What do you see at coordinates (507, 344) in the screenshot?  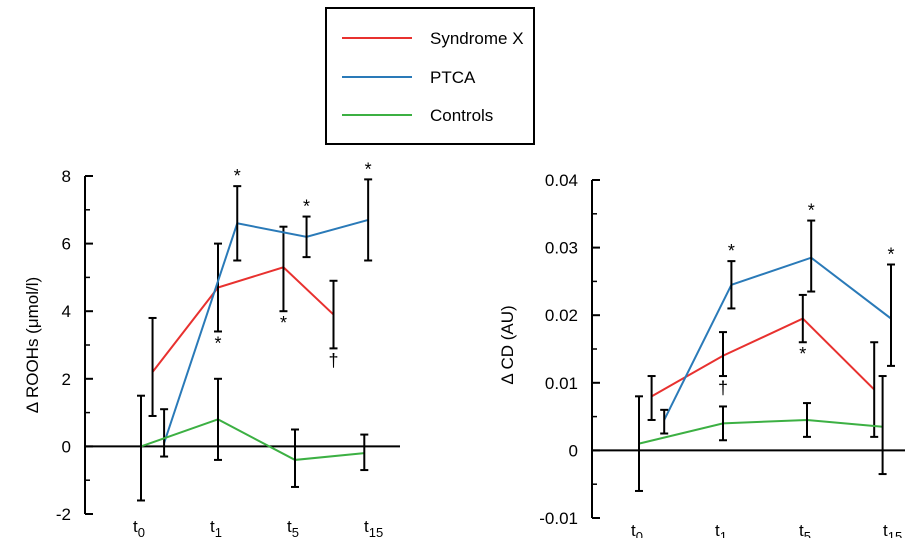 I see `y-axis-title: Δ CD (AU)` at bounding box center [507, 344].